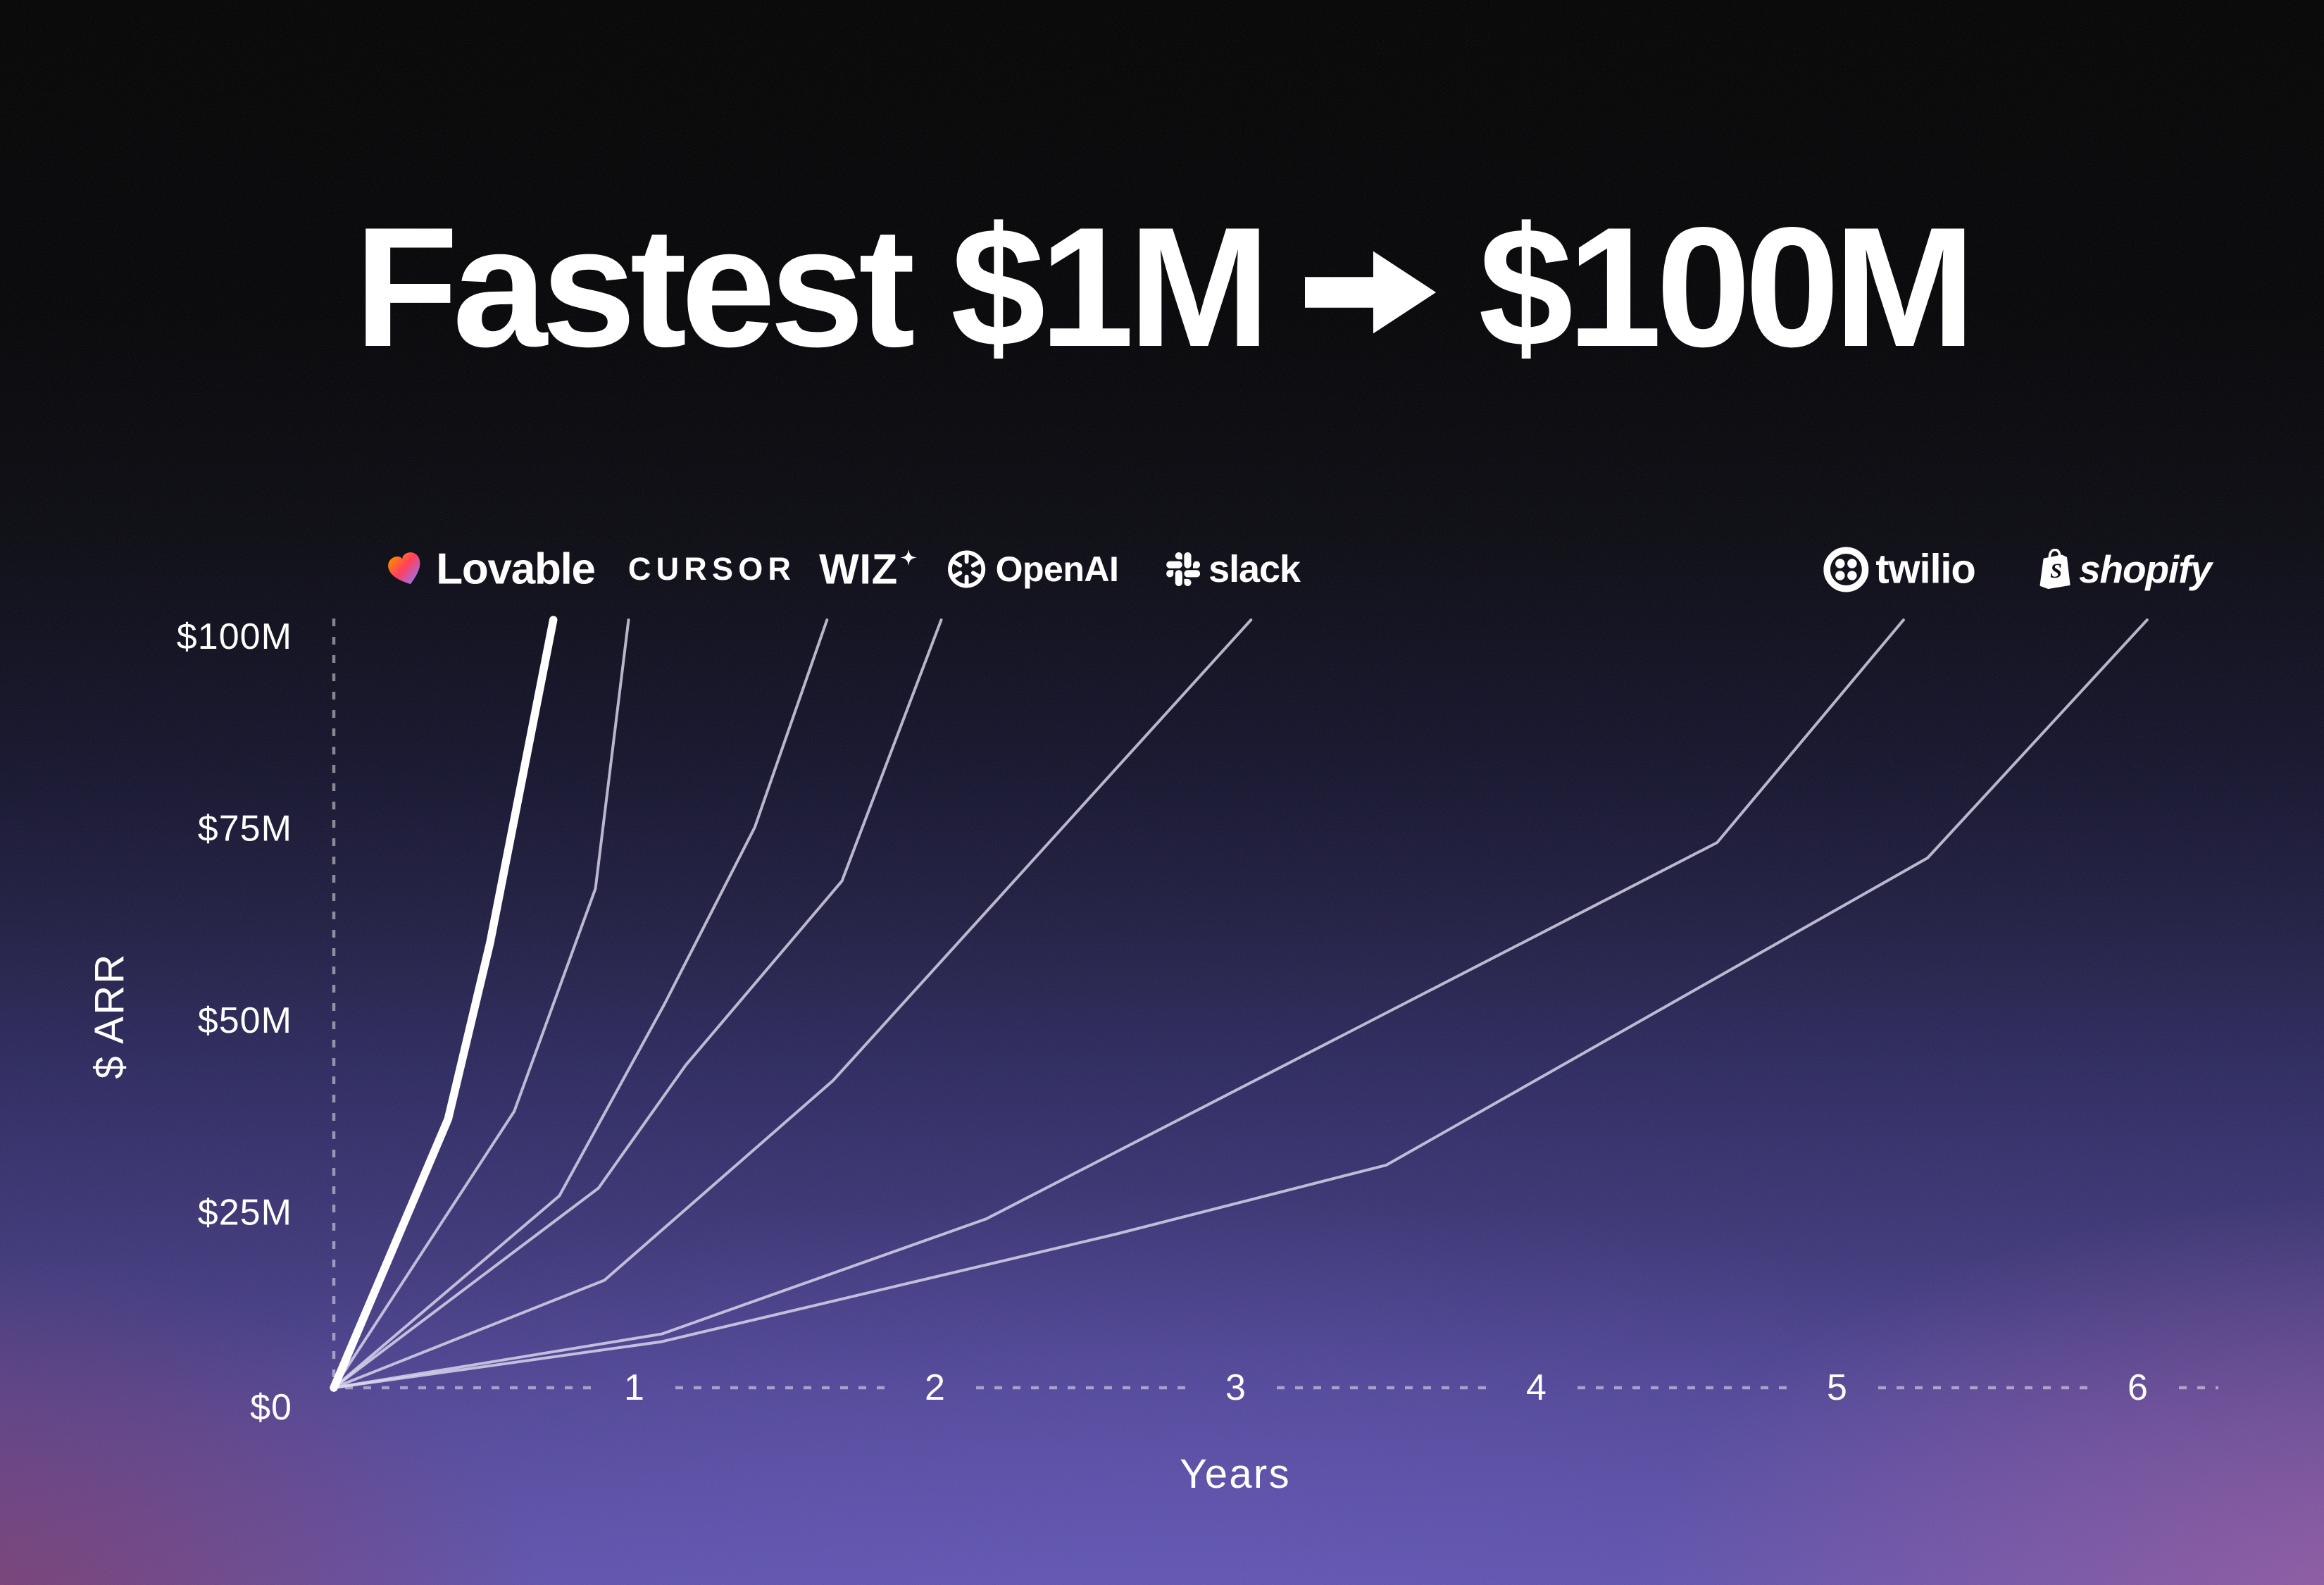 The height and width of the screenshot is (1585, 2324). Describe the element at coordinates (1235, 1474) in the screenshot. I see `x-axis-title: Years` at that location.